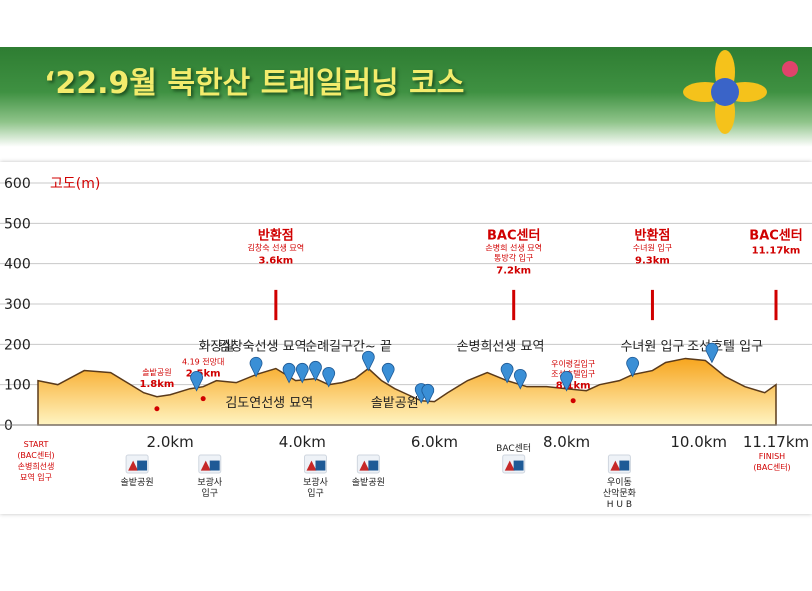 The image size is (812, 591). Describe the element at coordinates (573, 364) in the screenshot. I see `minor-point-label: 우이령길입구` at that location.